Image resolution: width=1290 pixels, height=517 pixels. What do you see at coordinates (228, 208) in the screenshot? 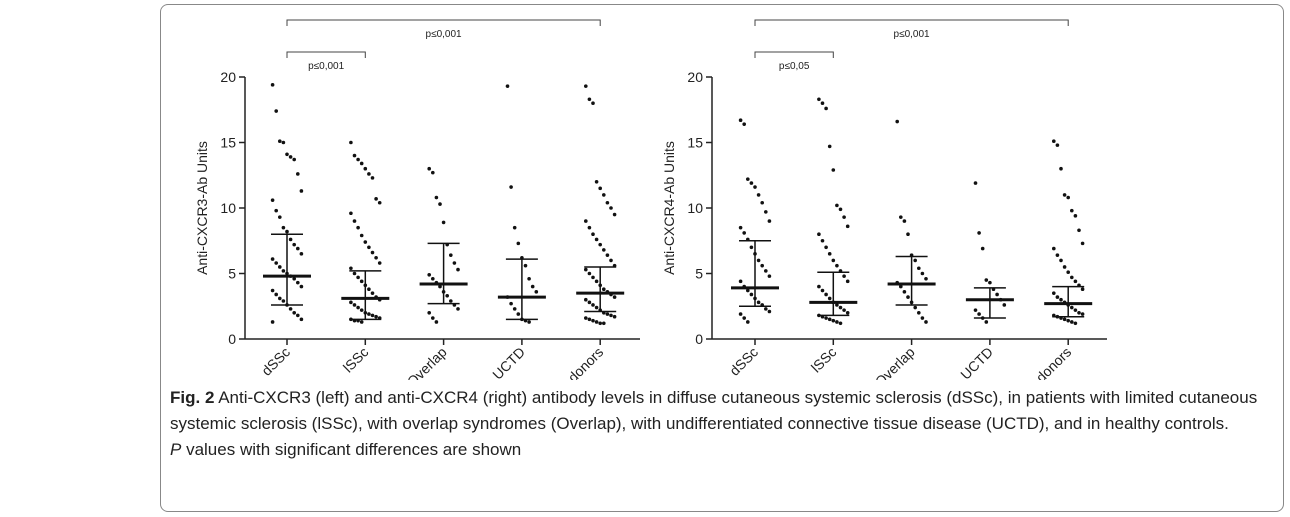
I see `y-tick-label: 10` at bounding box center [228, 208].